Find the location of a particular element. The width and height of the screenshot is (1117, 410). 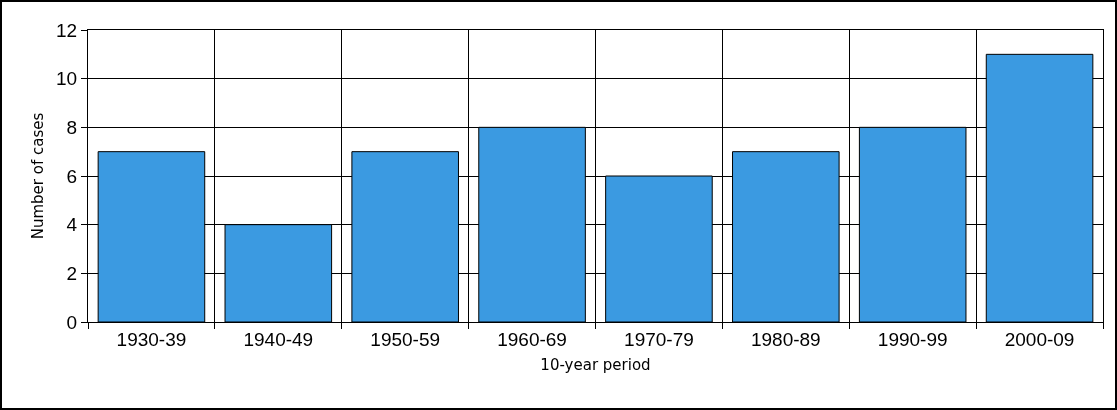

y-tick-label: 10 is located at coordinates (67, 79).